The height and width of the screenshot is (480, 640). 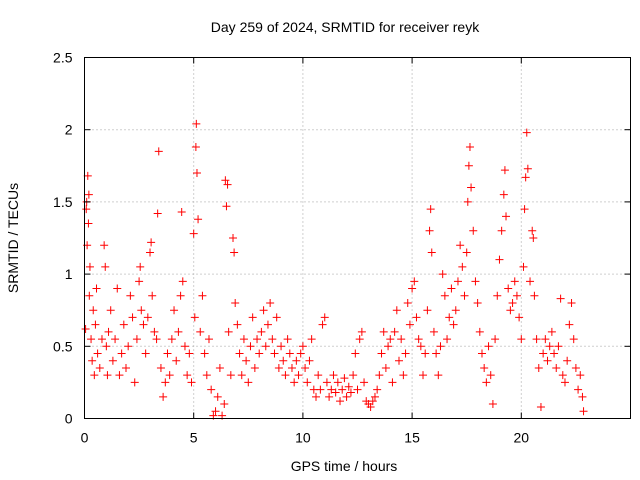 What do you see at coordinates (69, 130) in the screenshot?
I see `y-tick-label: 2` at bounding box center [69, 130].